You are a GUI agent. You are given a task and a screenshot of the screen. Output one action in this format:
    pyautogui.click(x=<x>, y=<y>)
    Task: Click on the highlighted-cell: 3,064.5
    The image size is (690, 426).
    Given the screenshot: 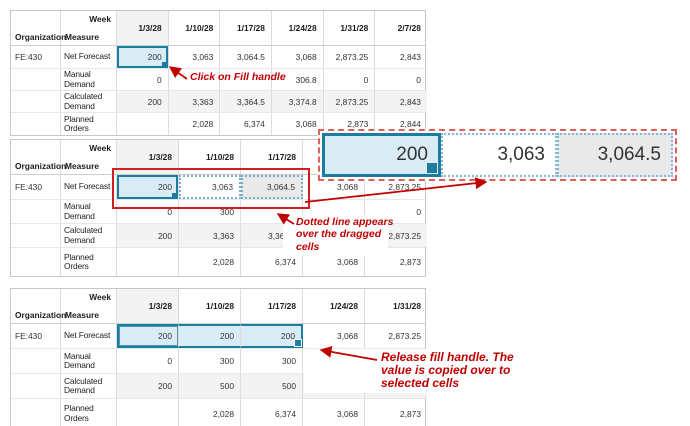 What is the action you would take?
    pyautogui.click(x=272, y=187)
    